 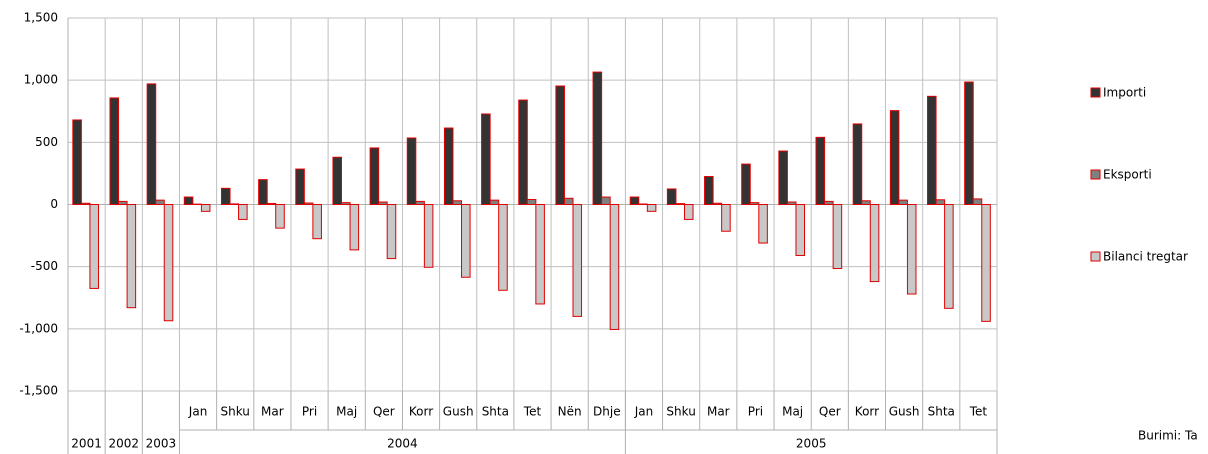 What do you see at coordinates (161, 444) in the screenshot?
I see `group-label: 2003` at bounding box center [161, 444].